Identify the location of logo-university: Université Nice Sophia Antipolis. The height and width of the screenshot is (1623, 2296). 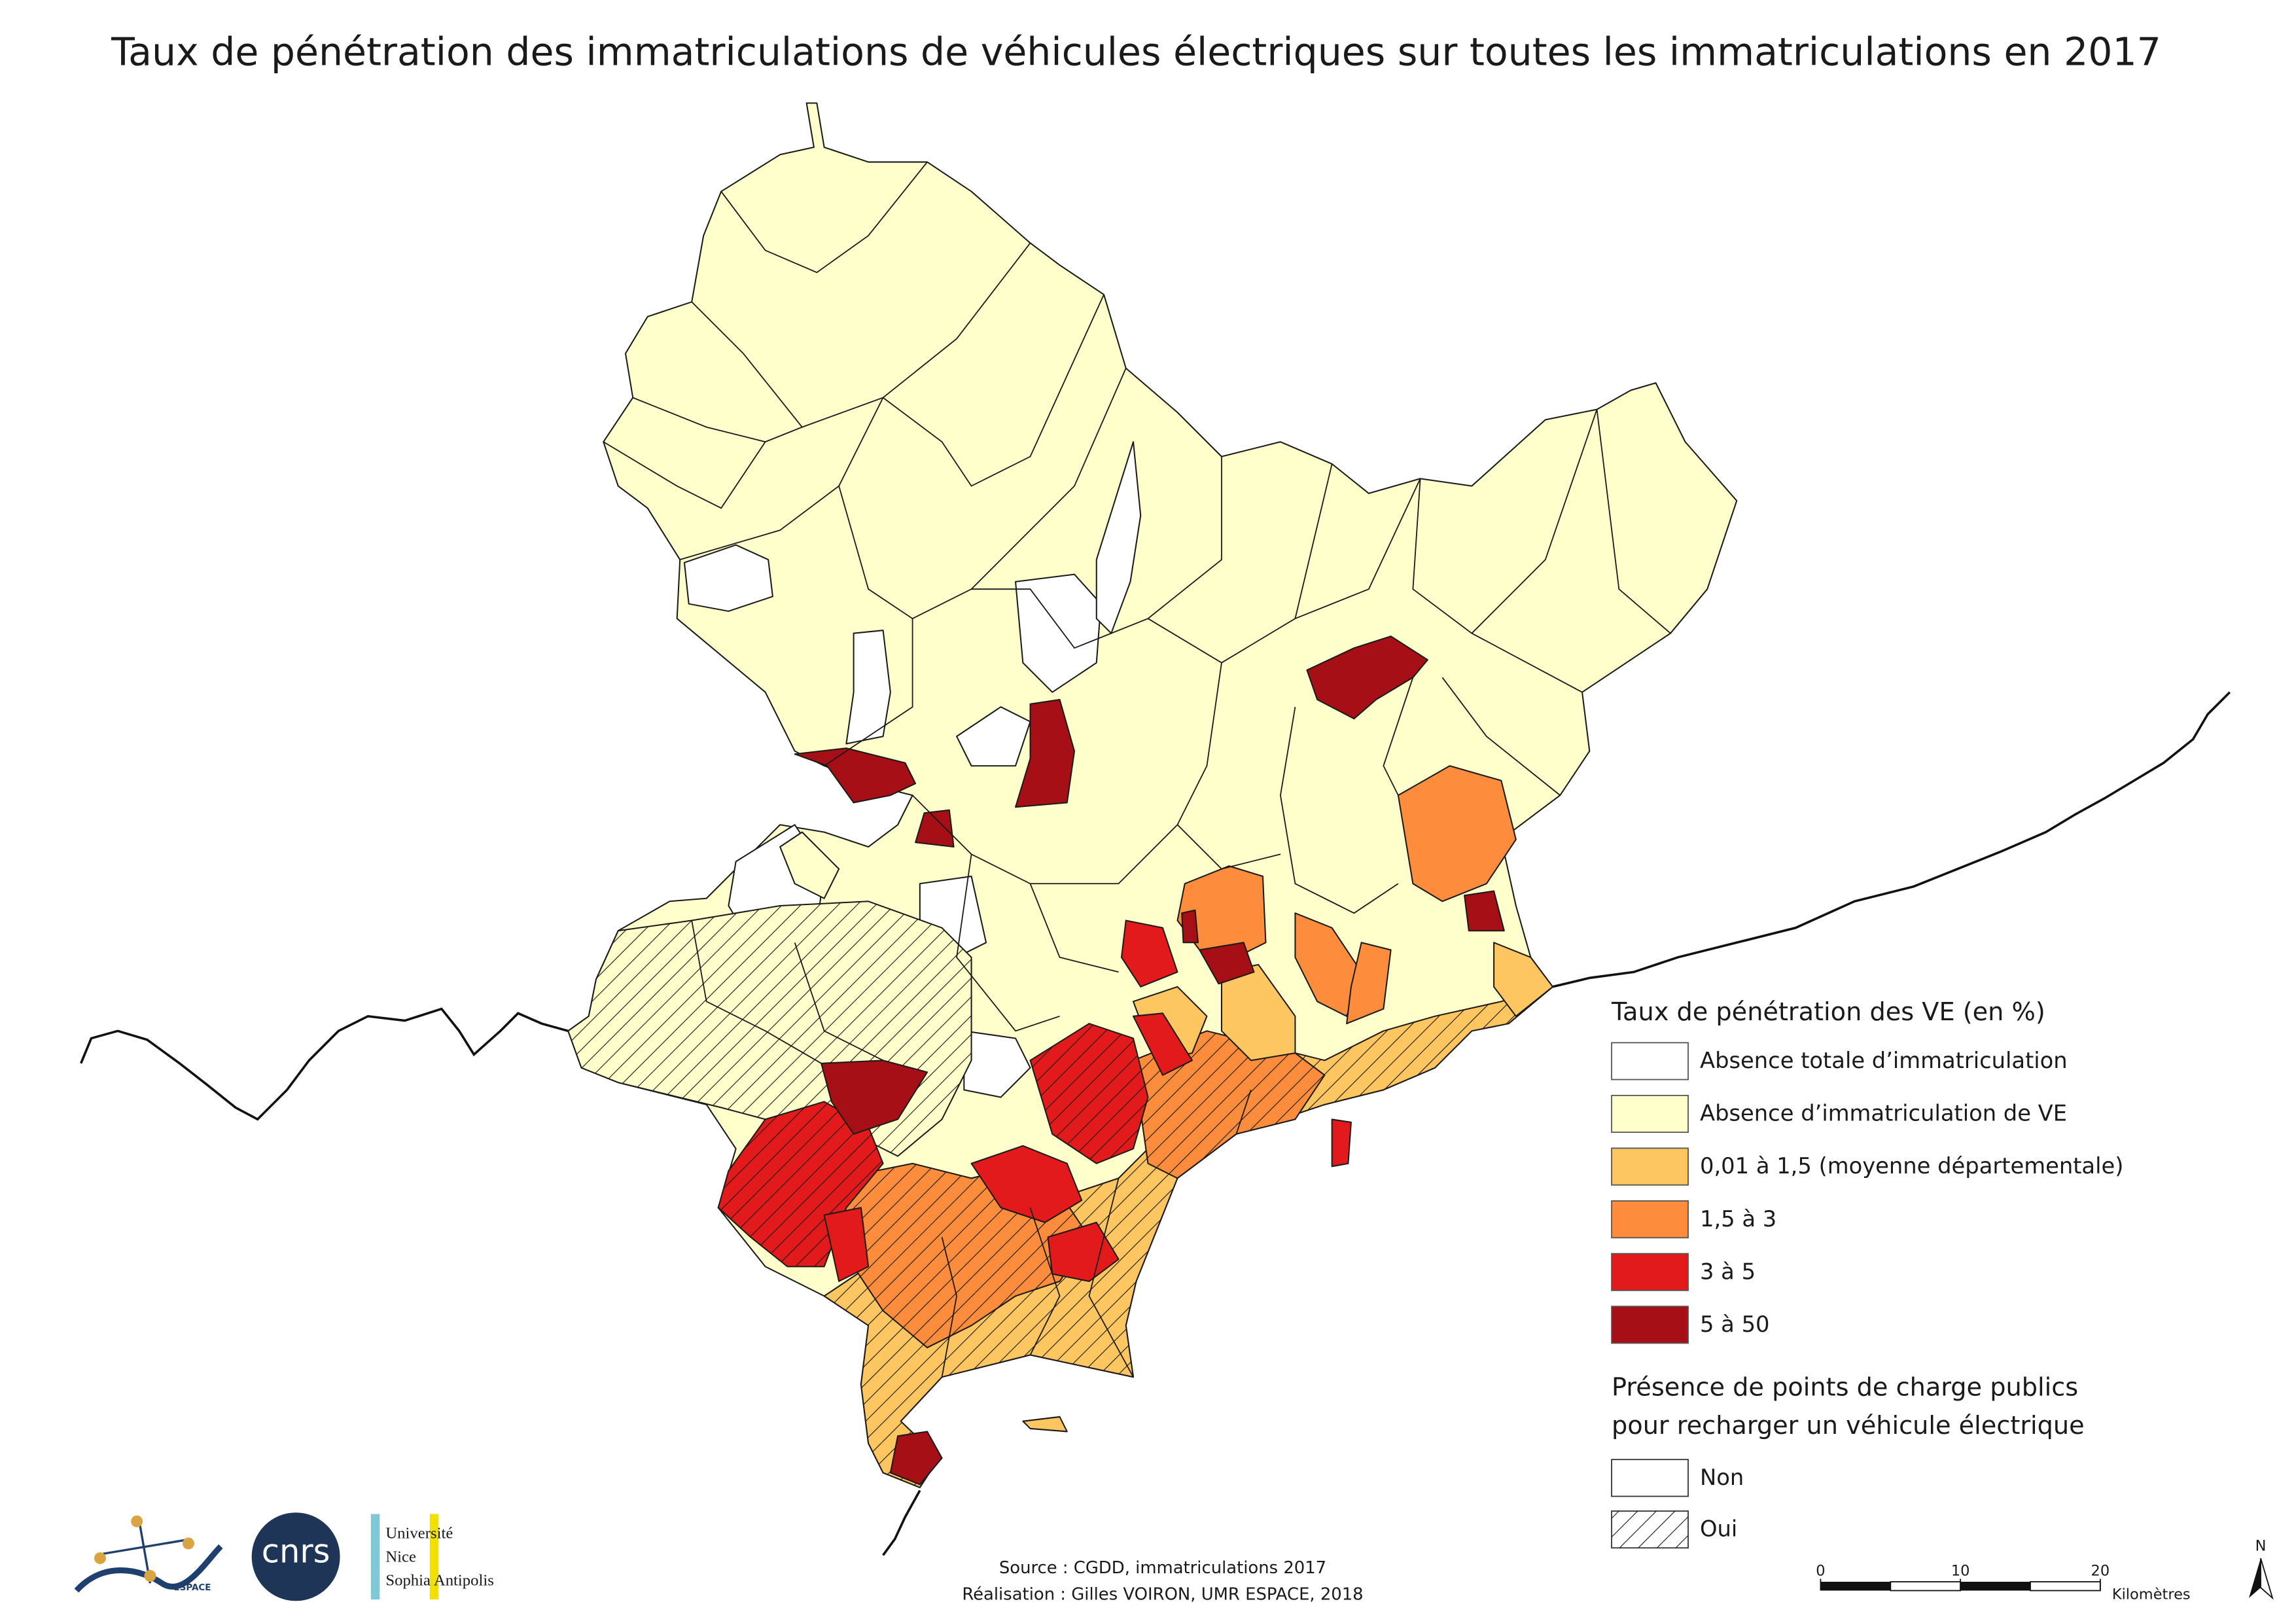
(432, 1556).